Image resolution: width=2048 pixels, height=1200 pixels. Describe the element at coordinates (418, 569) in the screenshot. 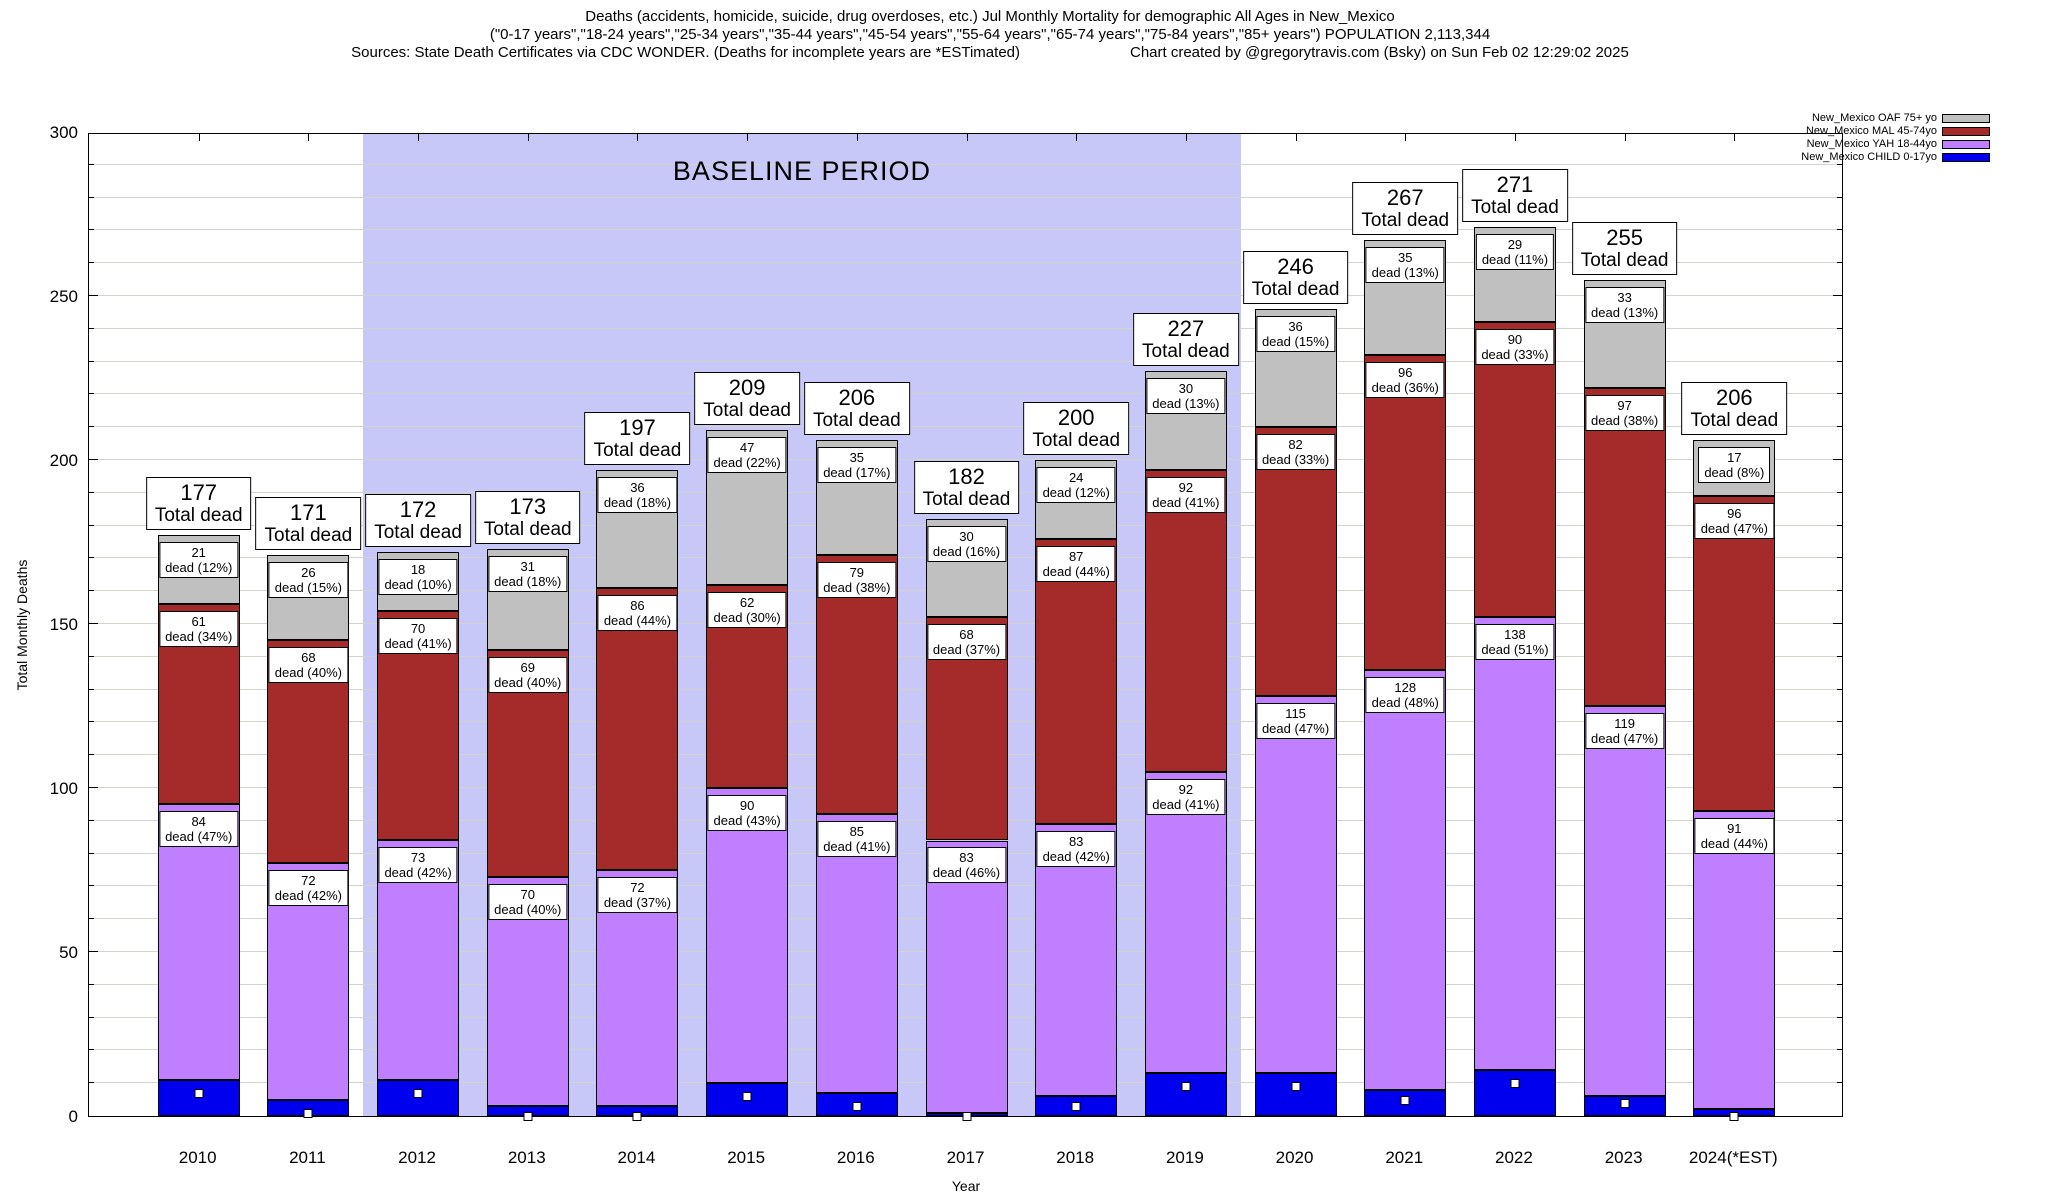

I see `segment-label-count: 18` at that location.